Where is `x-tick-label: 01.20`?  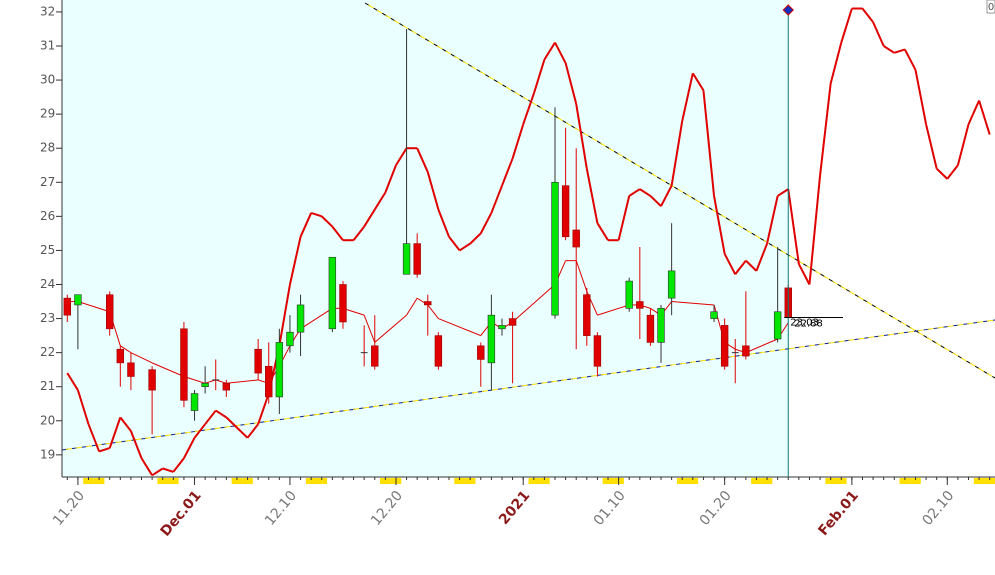 x-tick-label: 01.20 is located at coordinates (716, 508).